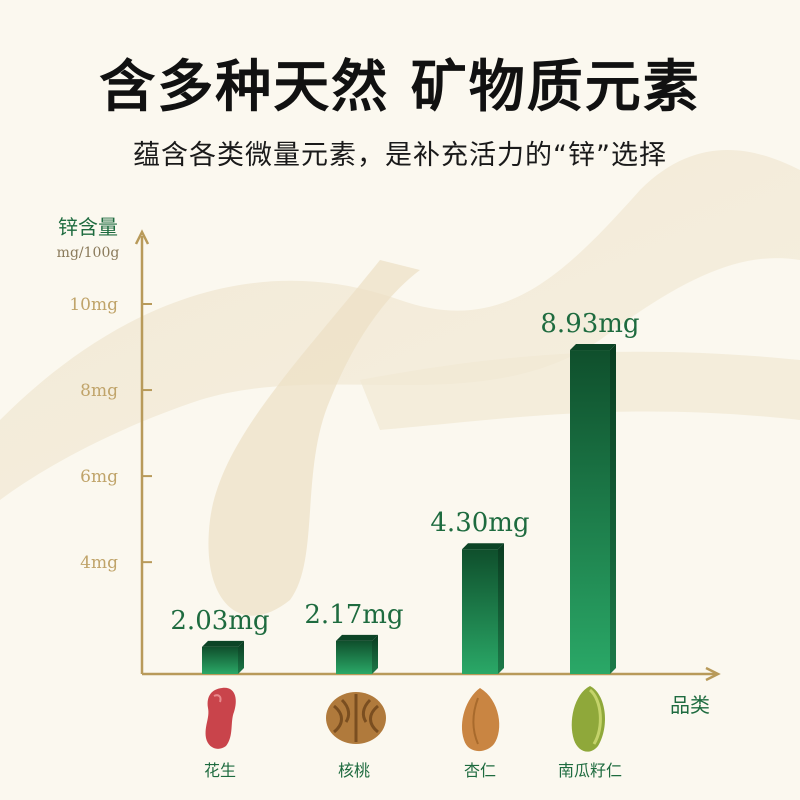  What do you see at coordinates (99, 477) in the screenshot?
I see `y-tick-label: 6mg` at bounding box center [99, 477].